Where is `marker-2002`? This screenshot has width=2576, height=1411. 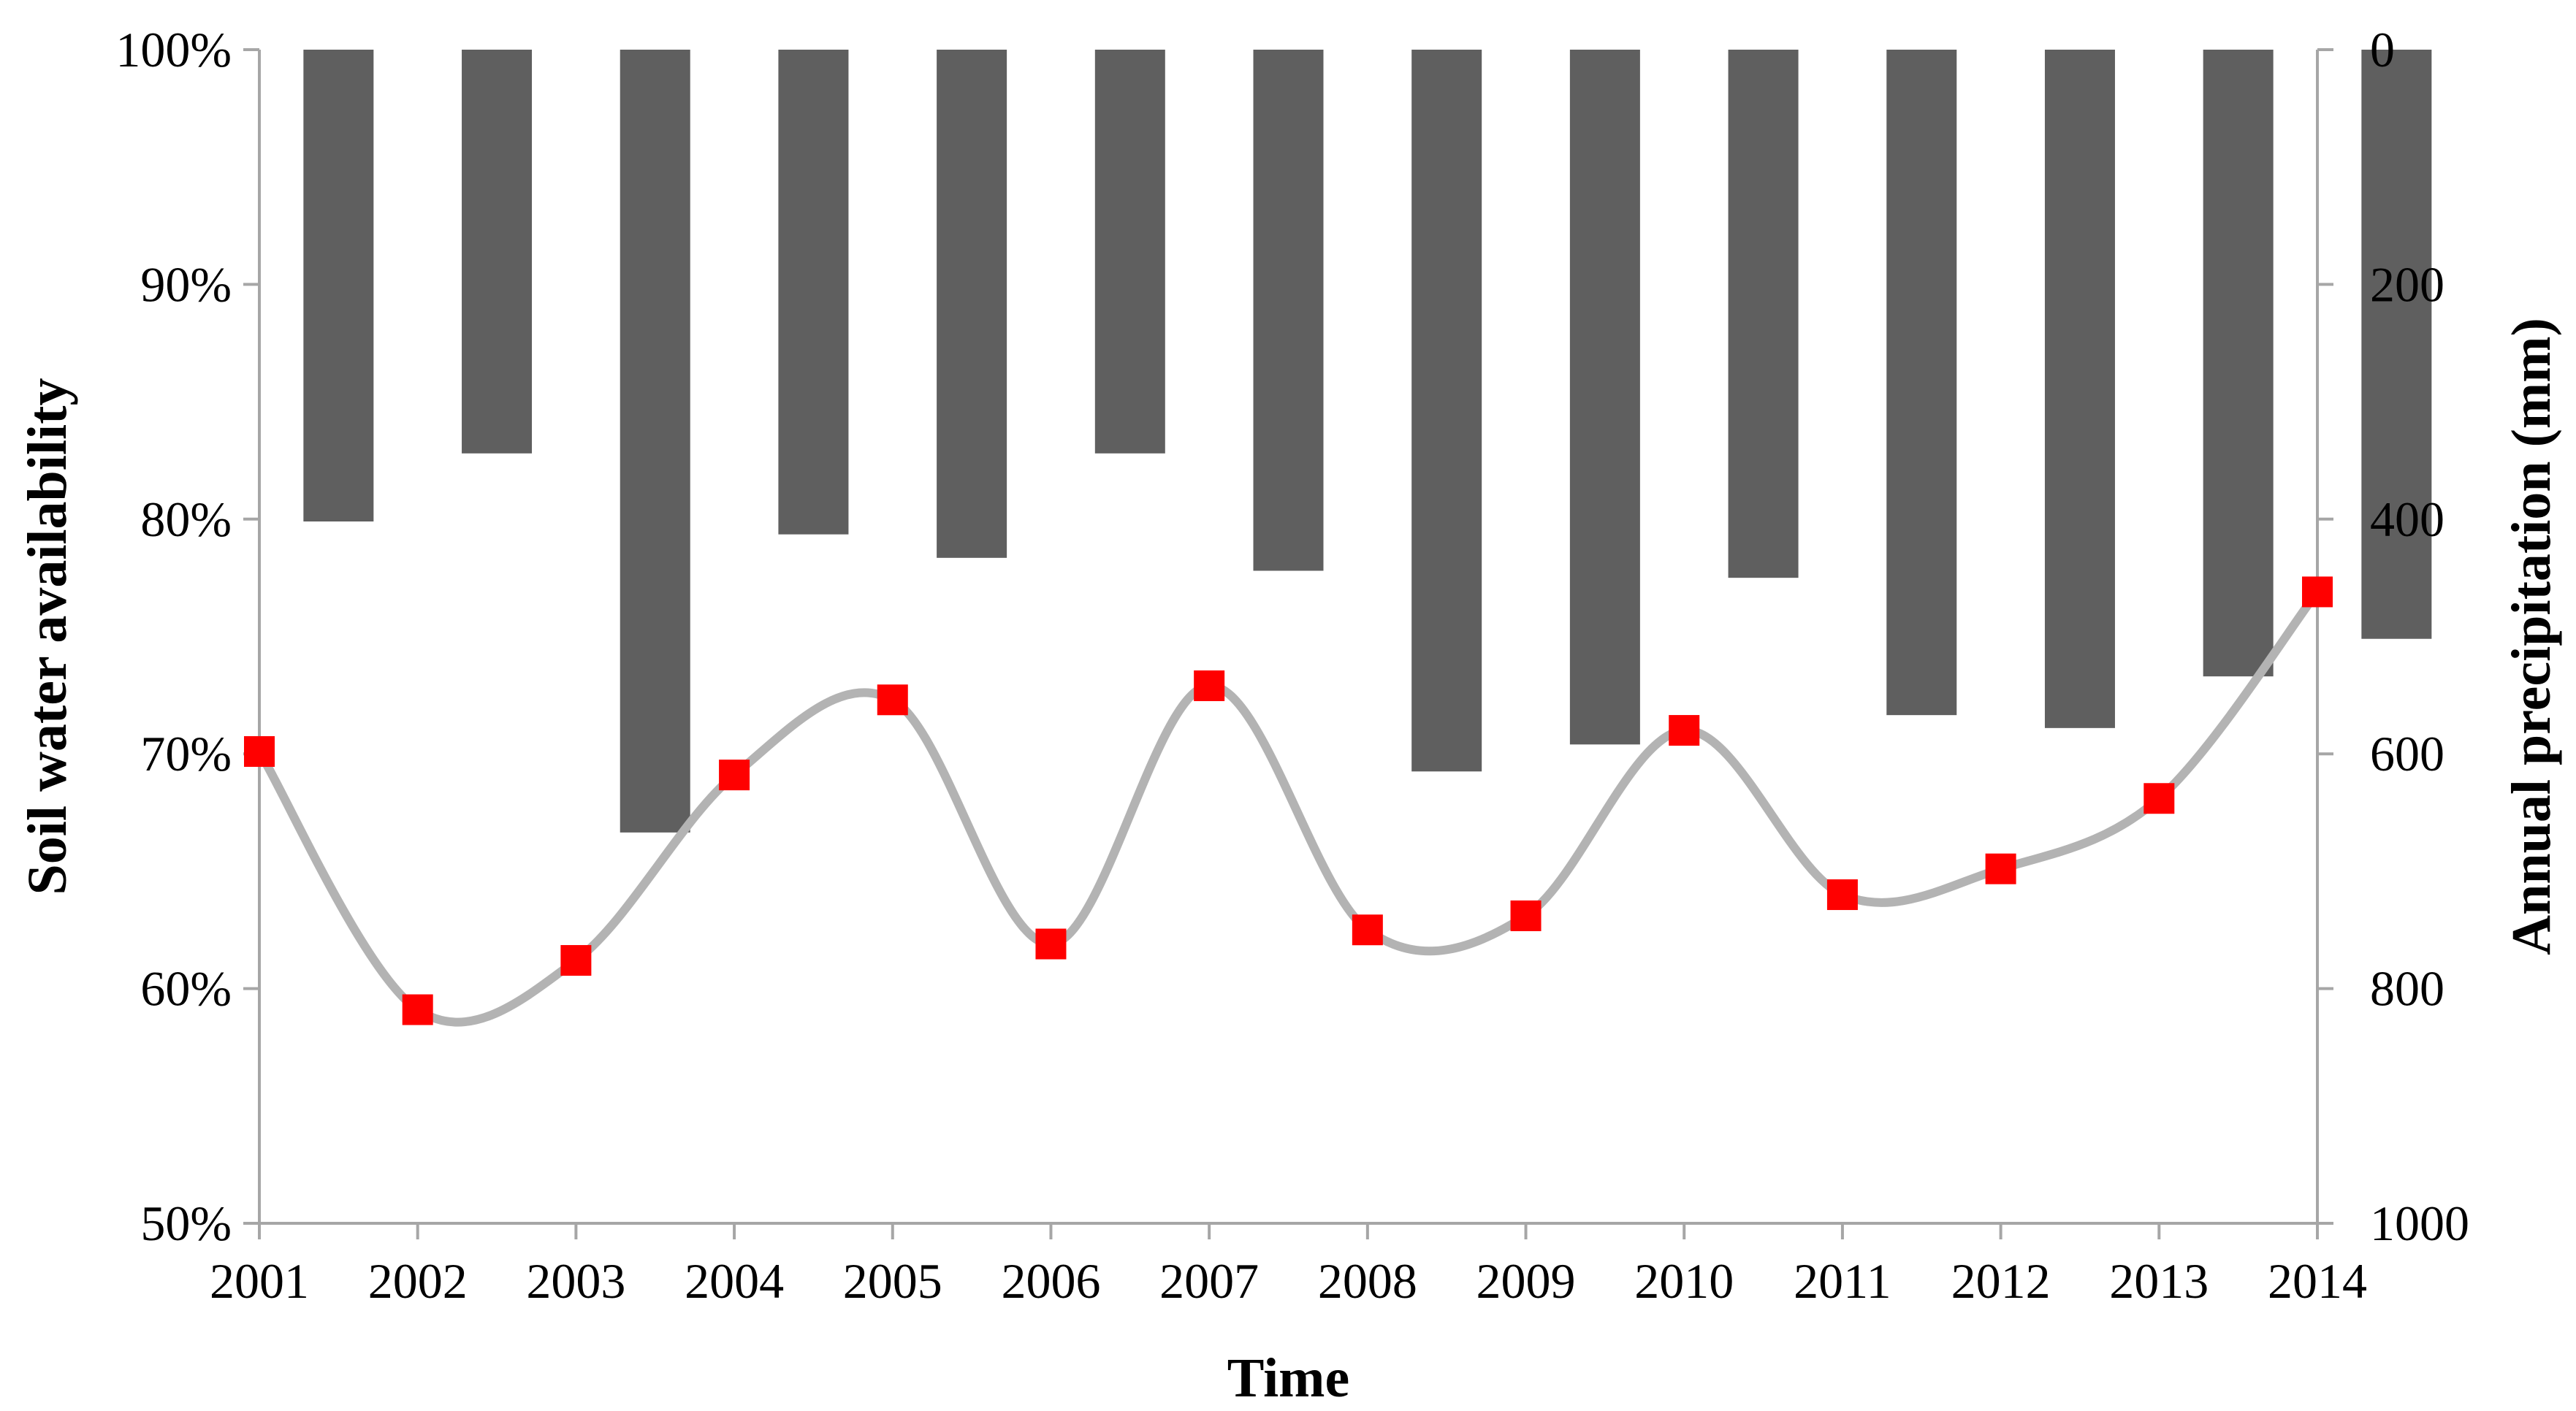 marker-2002 is located at coordinates (418, 1009).